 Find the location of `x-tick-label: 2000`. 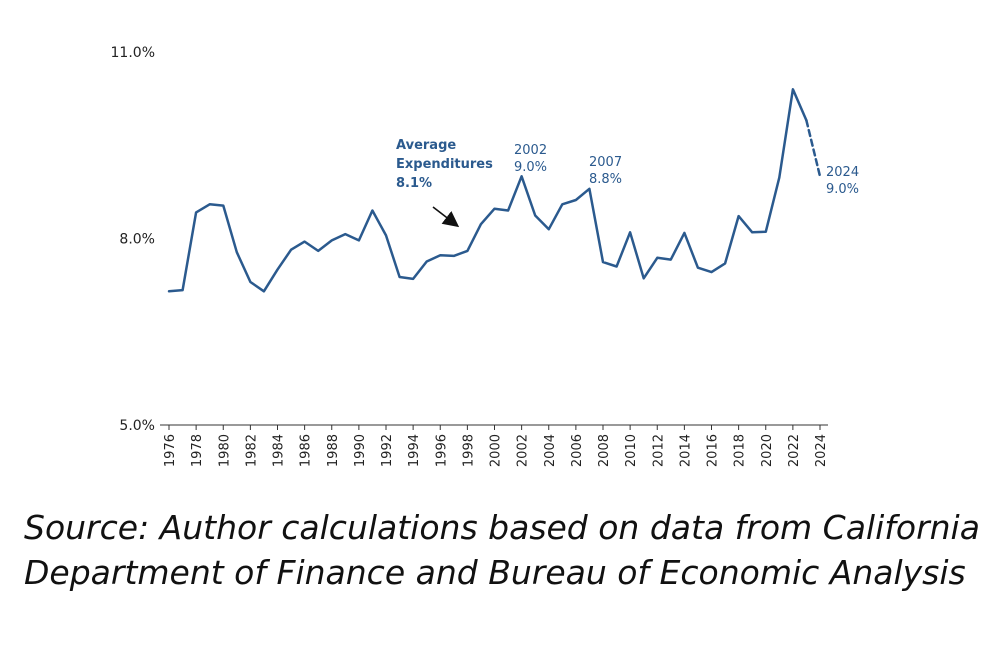

x-tick-label: 2000 is located at coordinates (496, 450).